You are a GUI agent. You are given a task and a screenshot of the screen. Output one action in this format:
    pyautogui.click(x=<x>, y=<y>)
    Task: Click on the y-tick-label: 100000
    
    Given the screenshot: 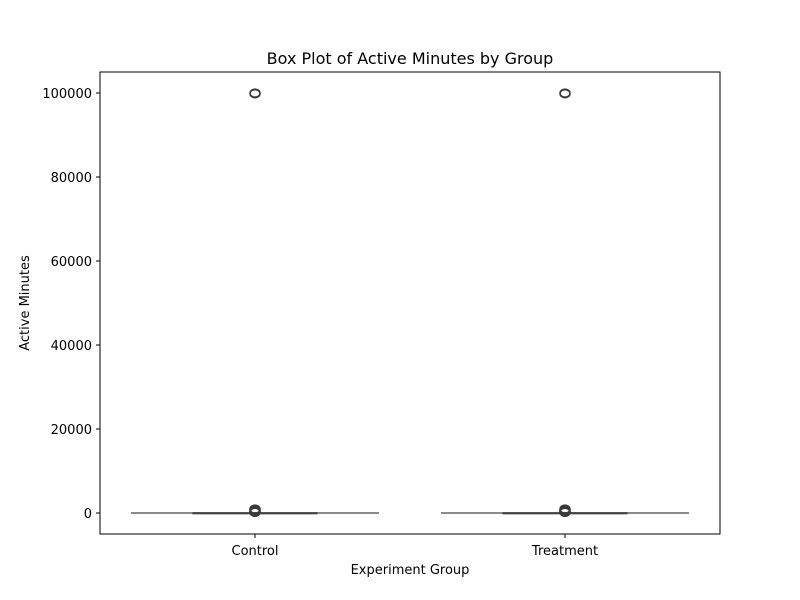 What is the action you would take?
    pyautogui.click(x=67, y=94)
    